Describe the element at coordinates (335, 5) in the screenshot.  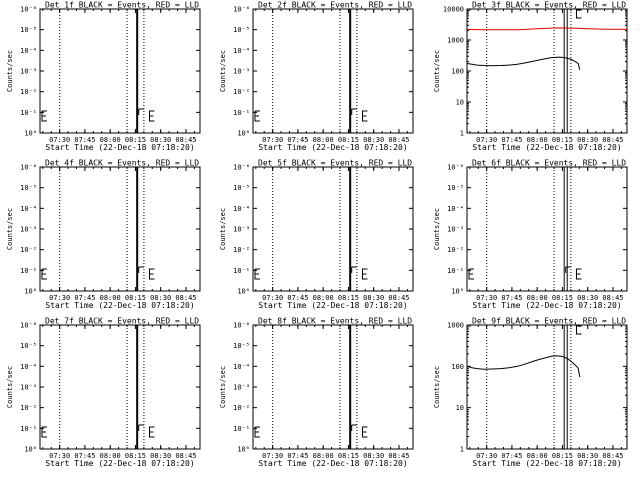
I see `panel-title: Det 2f BLACK = Events, RED = LLD` at that location.